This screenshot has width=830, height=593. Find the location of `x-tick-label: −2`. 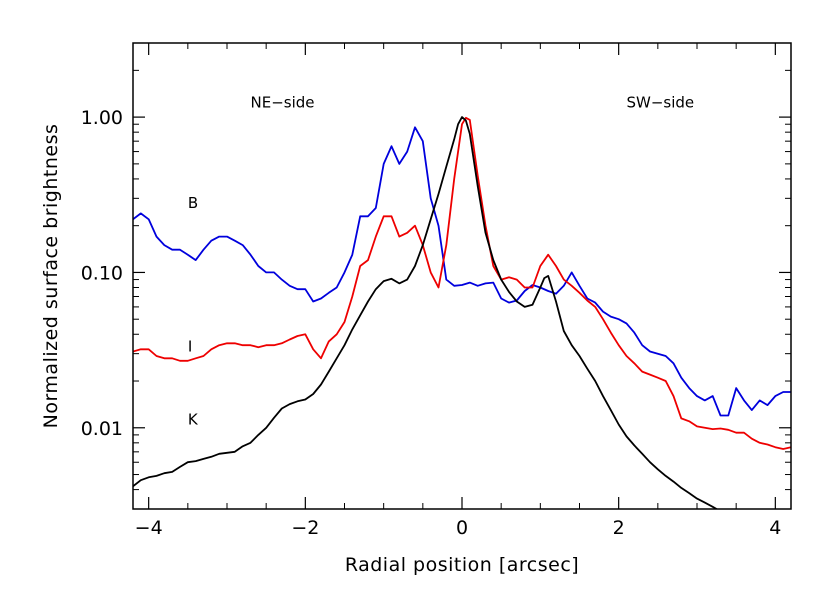

x-tick-label: −2 is located at coordinates (305, 528).